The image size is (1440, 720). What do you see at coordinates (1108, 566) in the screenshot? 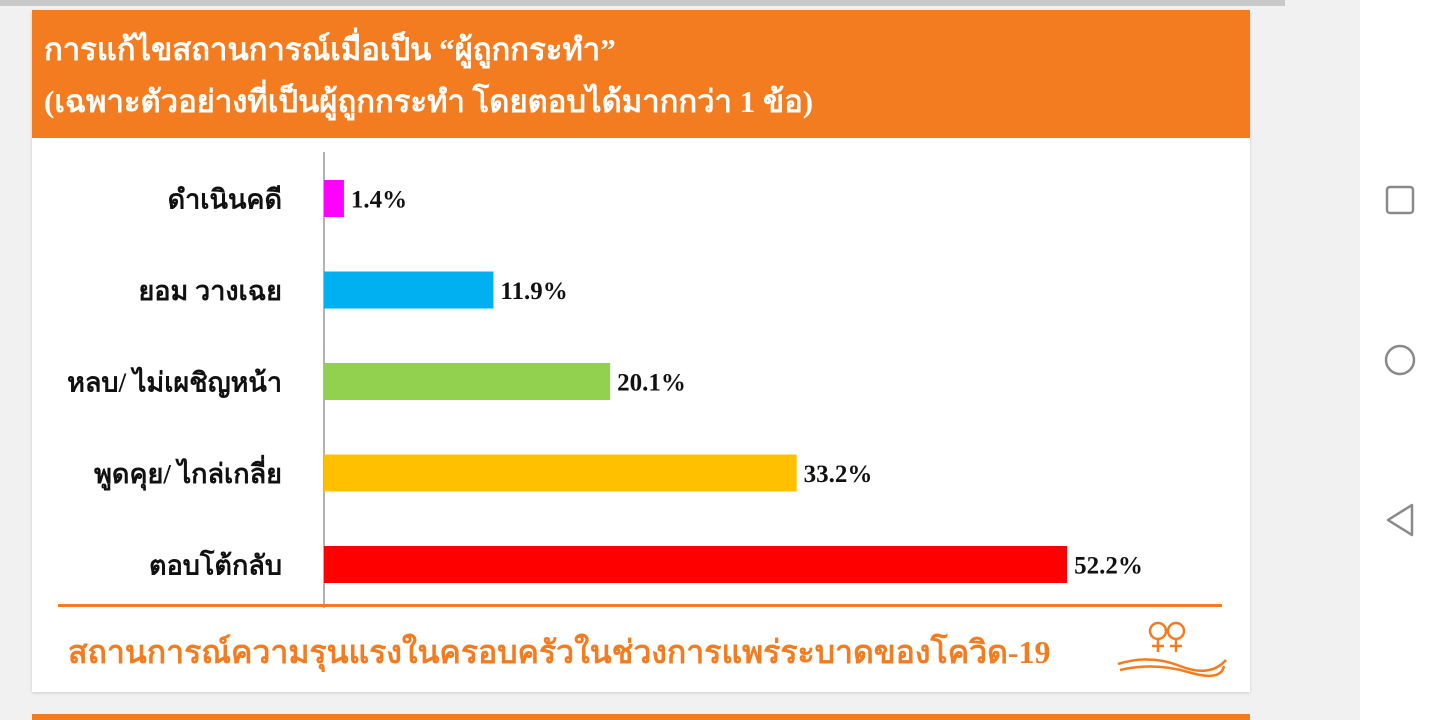
I see `data-label: 52.2%` at bounding box center [1108, 566].